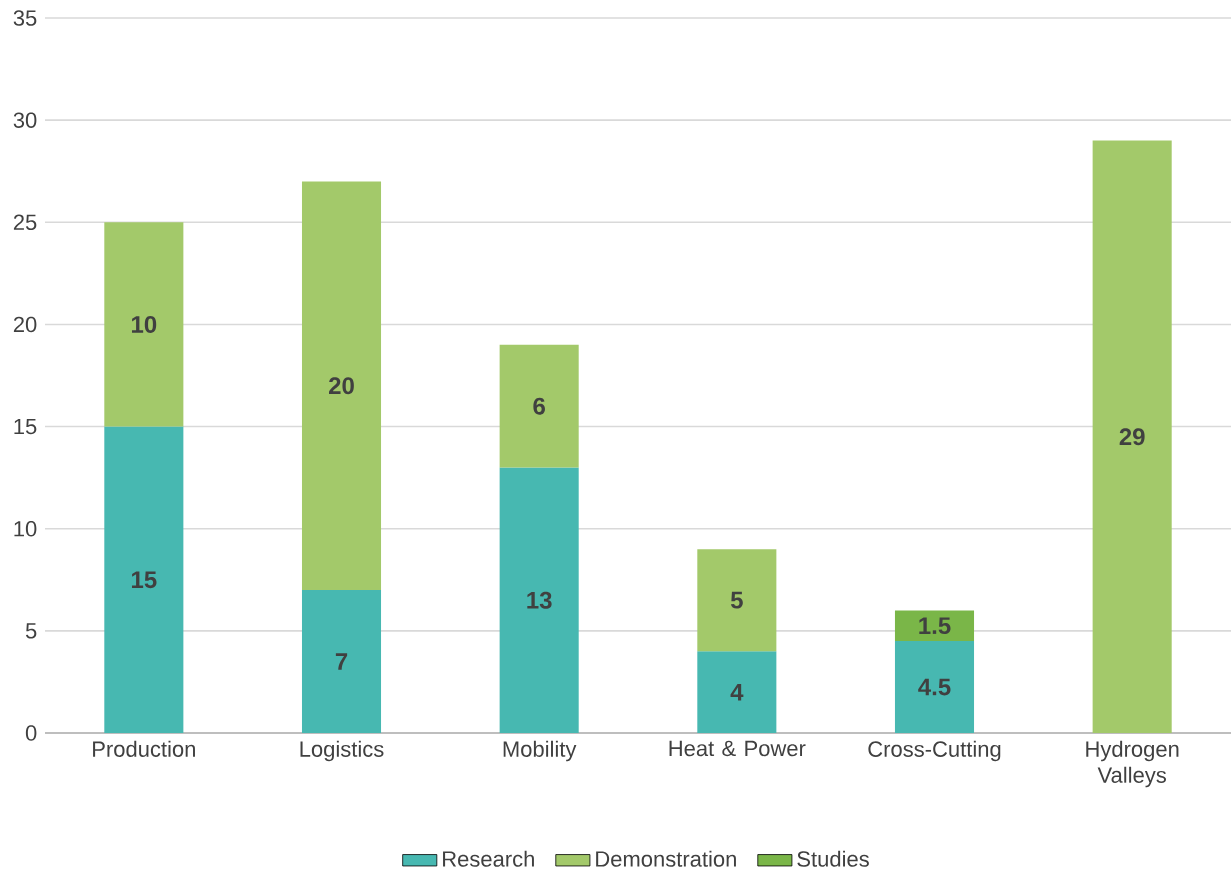 This screenshot has height=875, width=1232. I want to click on x-tick-label: Mobility, so click(540, 751).